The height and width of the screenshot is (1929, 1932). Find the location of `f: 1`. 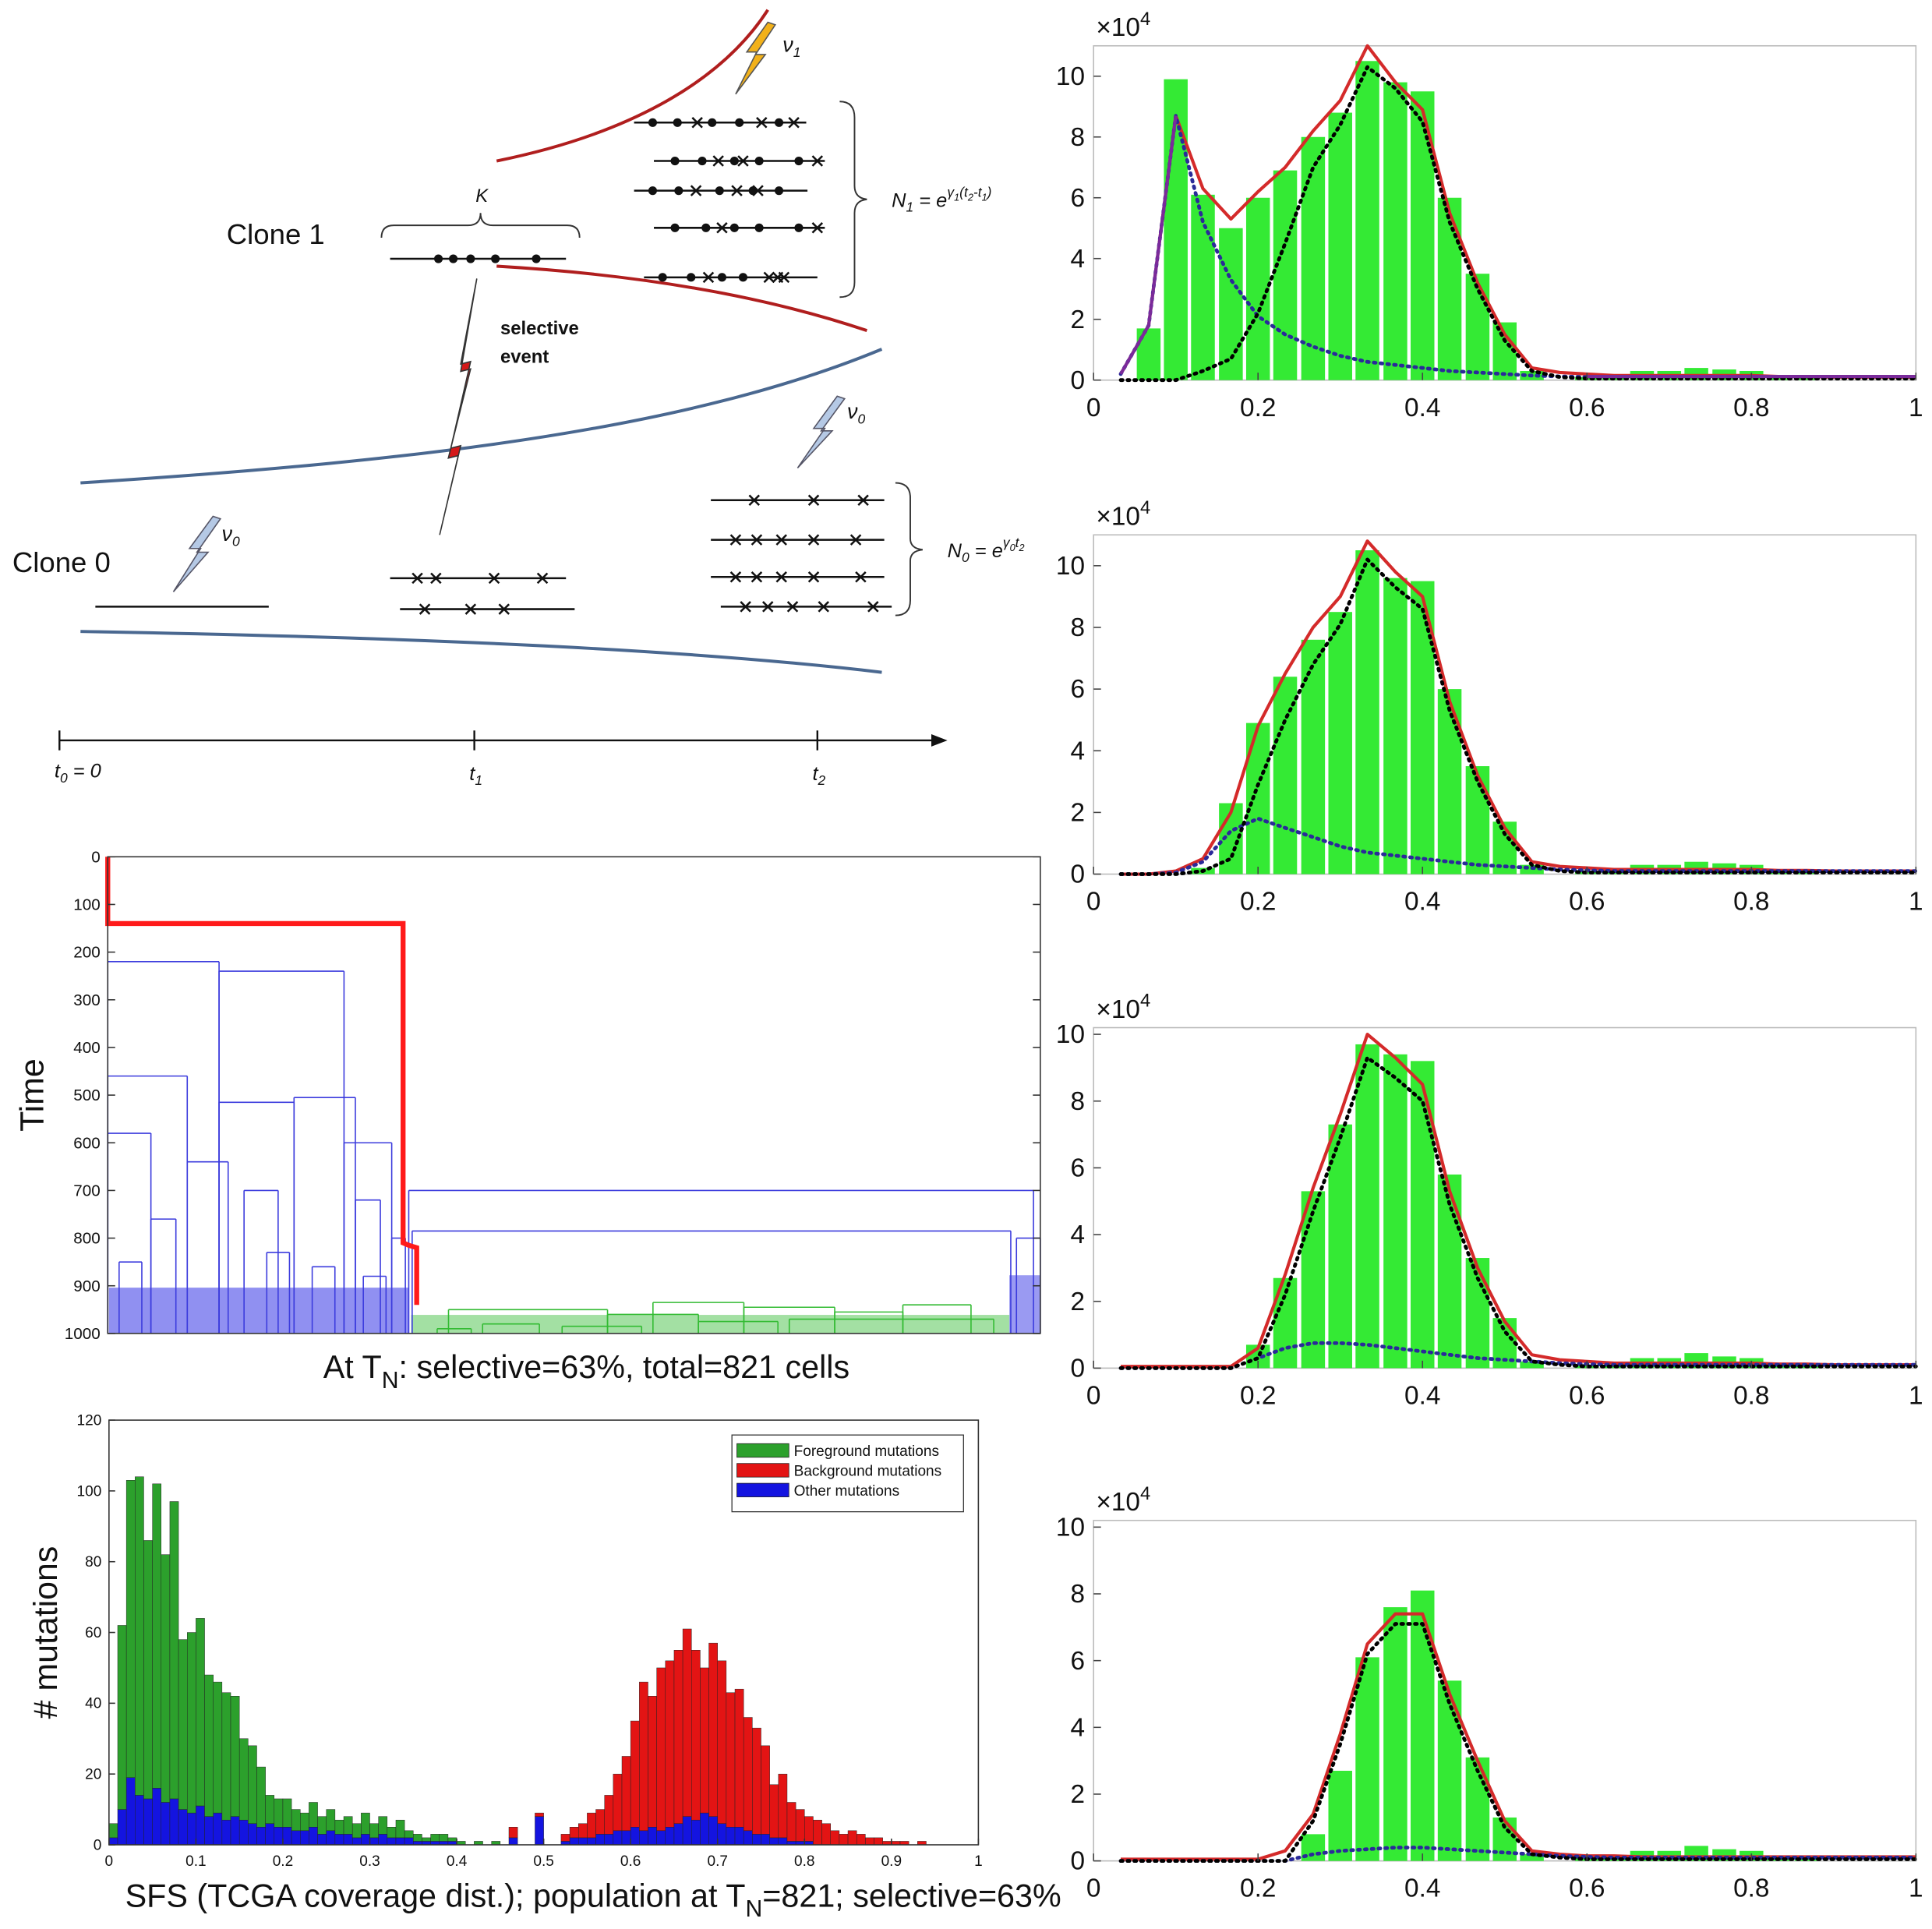

f: 1 is located at coordinates (984, 197).